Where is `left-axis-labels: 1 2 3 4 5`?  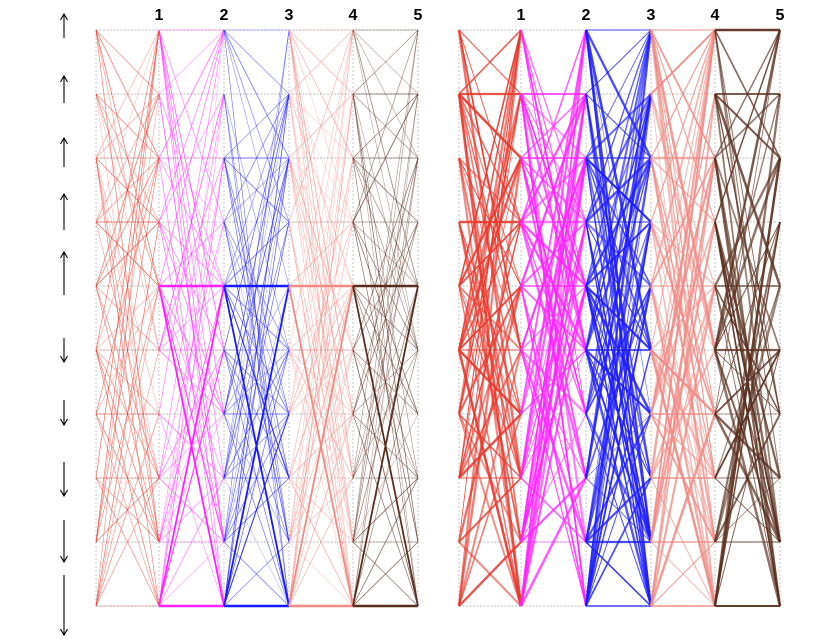 left-axis-labels: 1 2 3 4 5 is located at coordinates (289, 15).